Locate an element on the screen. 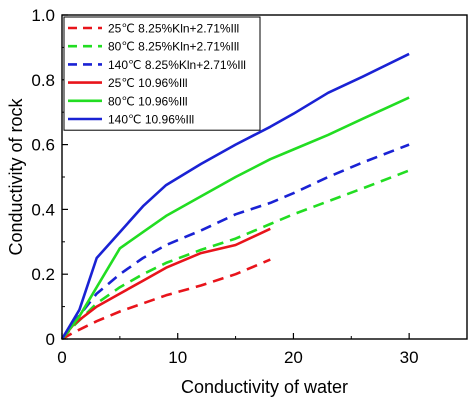  y-tick-label: 0.8 is located at coordinates (43, 80).